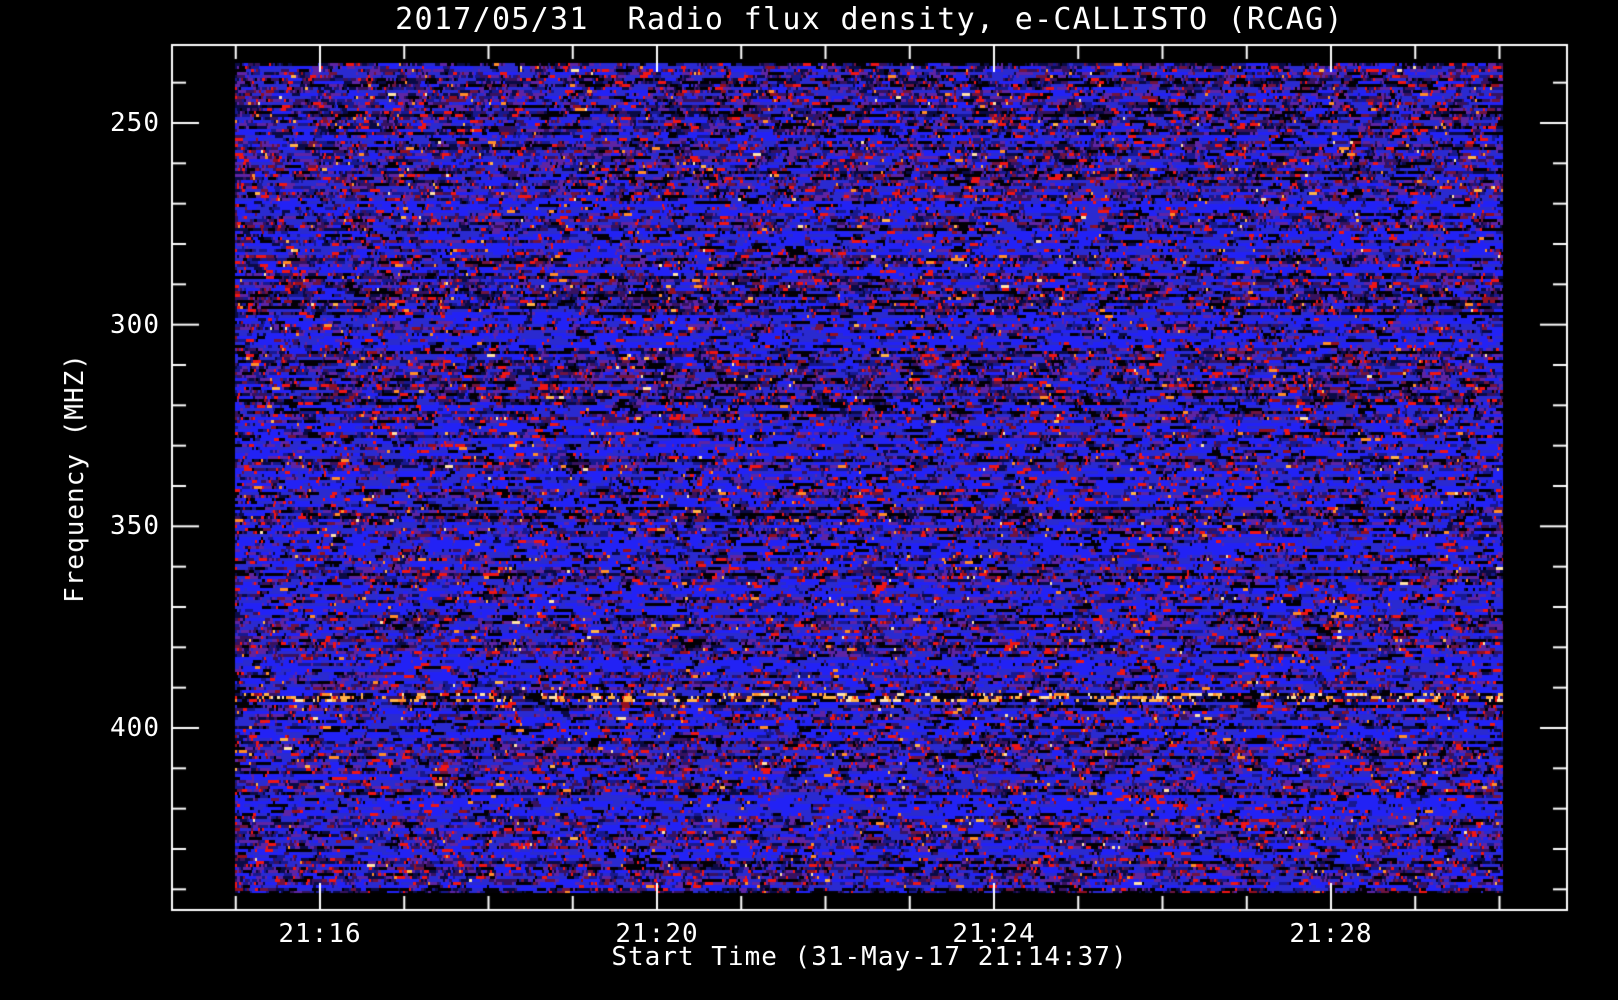 The image size is (1618, 1000). I want to click on y-tick-label: 400, so click(135, 727).